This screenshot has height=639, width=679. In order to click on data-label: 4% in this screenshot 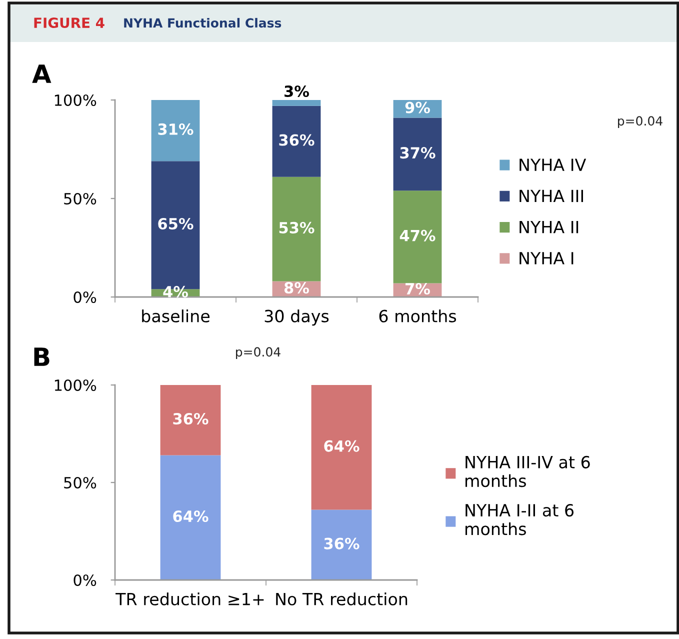, I will do `click(175, 292)`.